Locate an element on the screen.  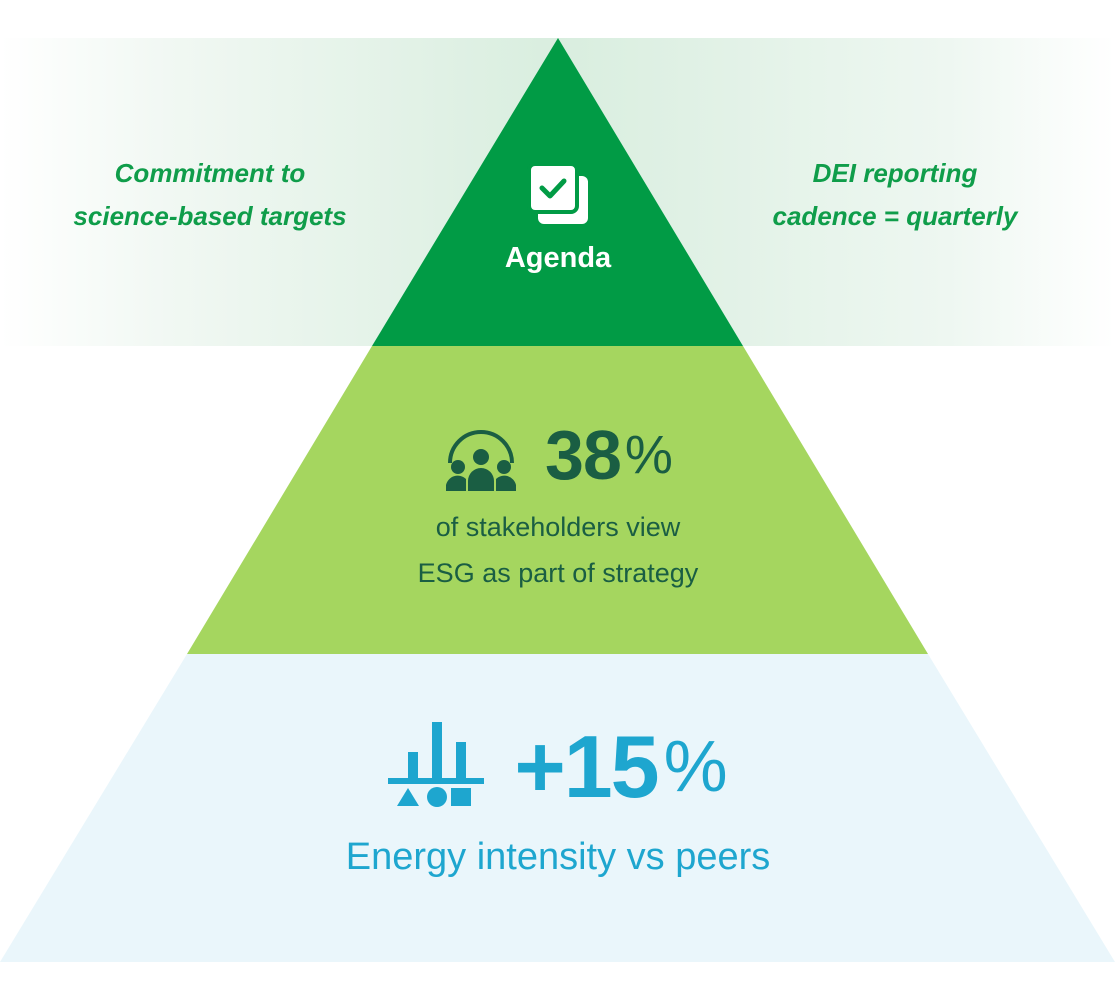
middle-tier-stat: 38 % is located at coordinates (558, 455).